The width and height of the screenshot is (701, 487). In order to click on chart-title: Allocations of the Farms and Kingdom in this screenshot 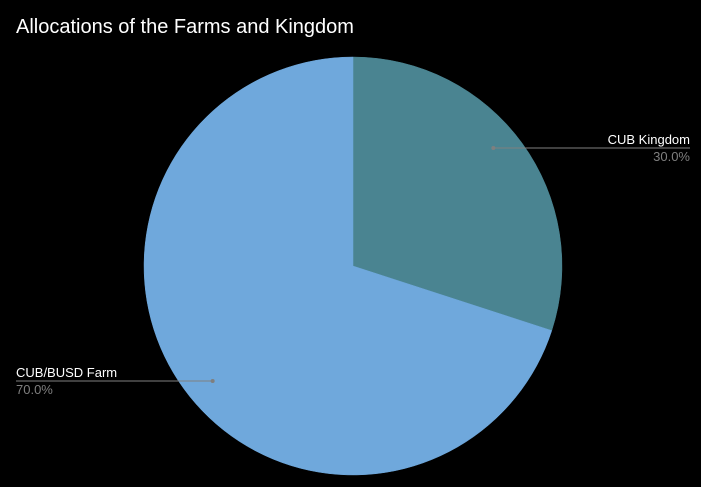, I will do `click(185, 27)`.